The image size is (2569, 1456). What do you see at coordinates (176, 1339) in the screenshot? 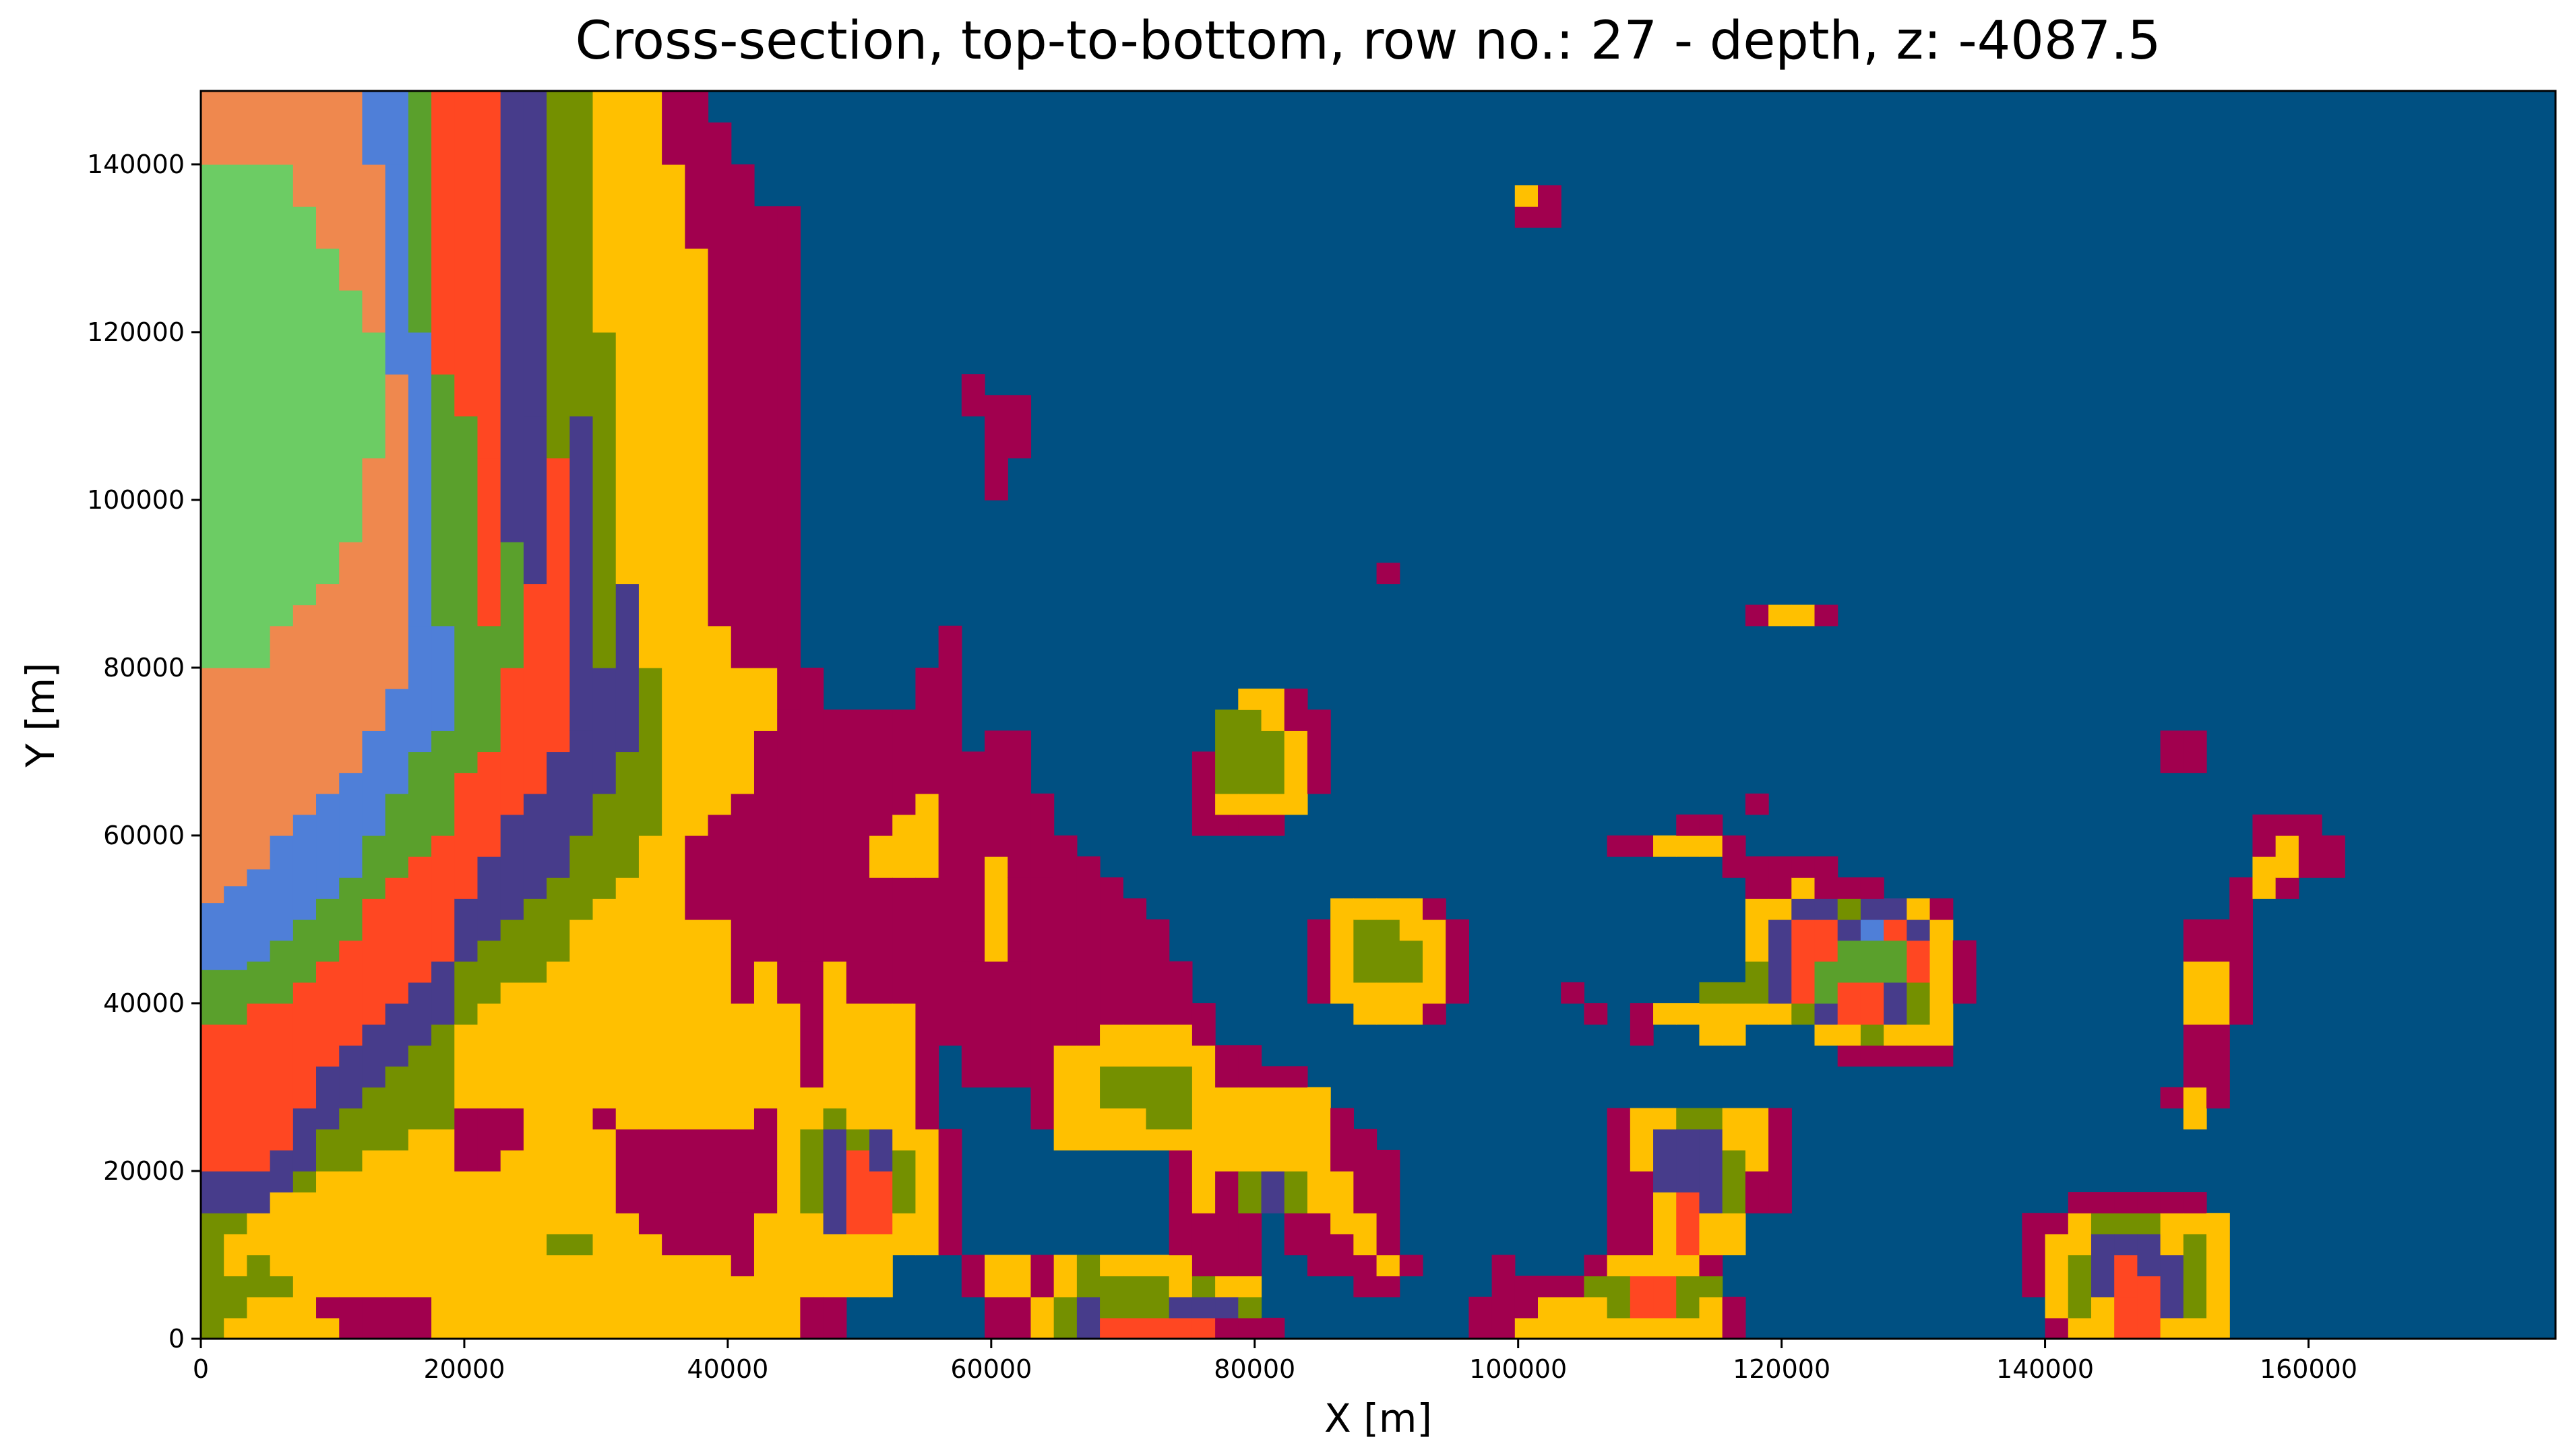
I see `y-tick-label-0: 0` at bounding box center [176, 1339].